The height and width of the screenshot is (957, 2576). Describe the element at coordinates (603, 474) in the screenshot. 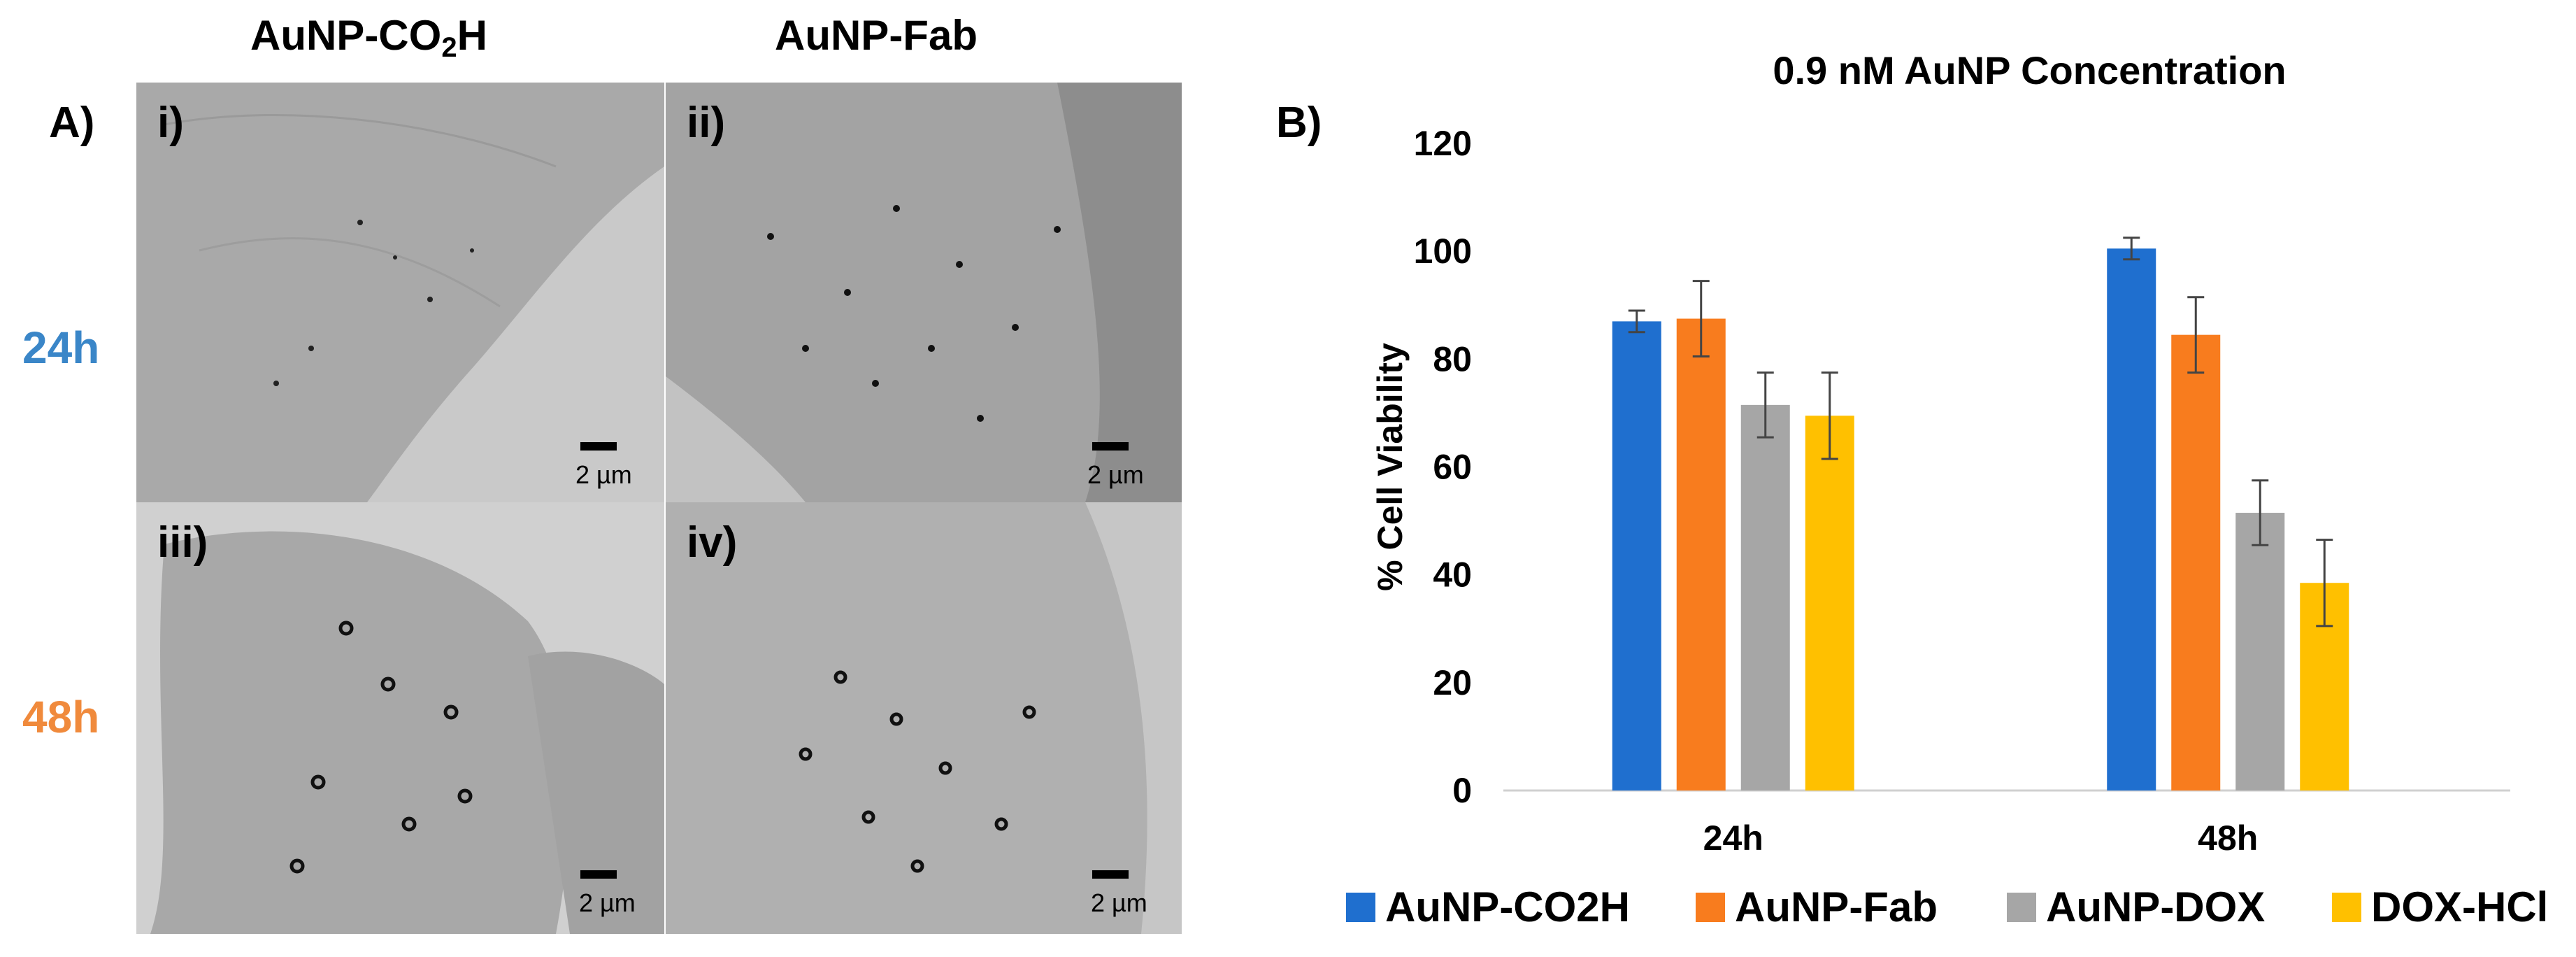

I see `scale-text-i: 2 µm` at that location.